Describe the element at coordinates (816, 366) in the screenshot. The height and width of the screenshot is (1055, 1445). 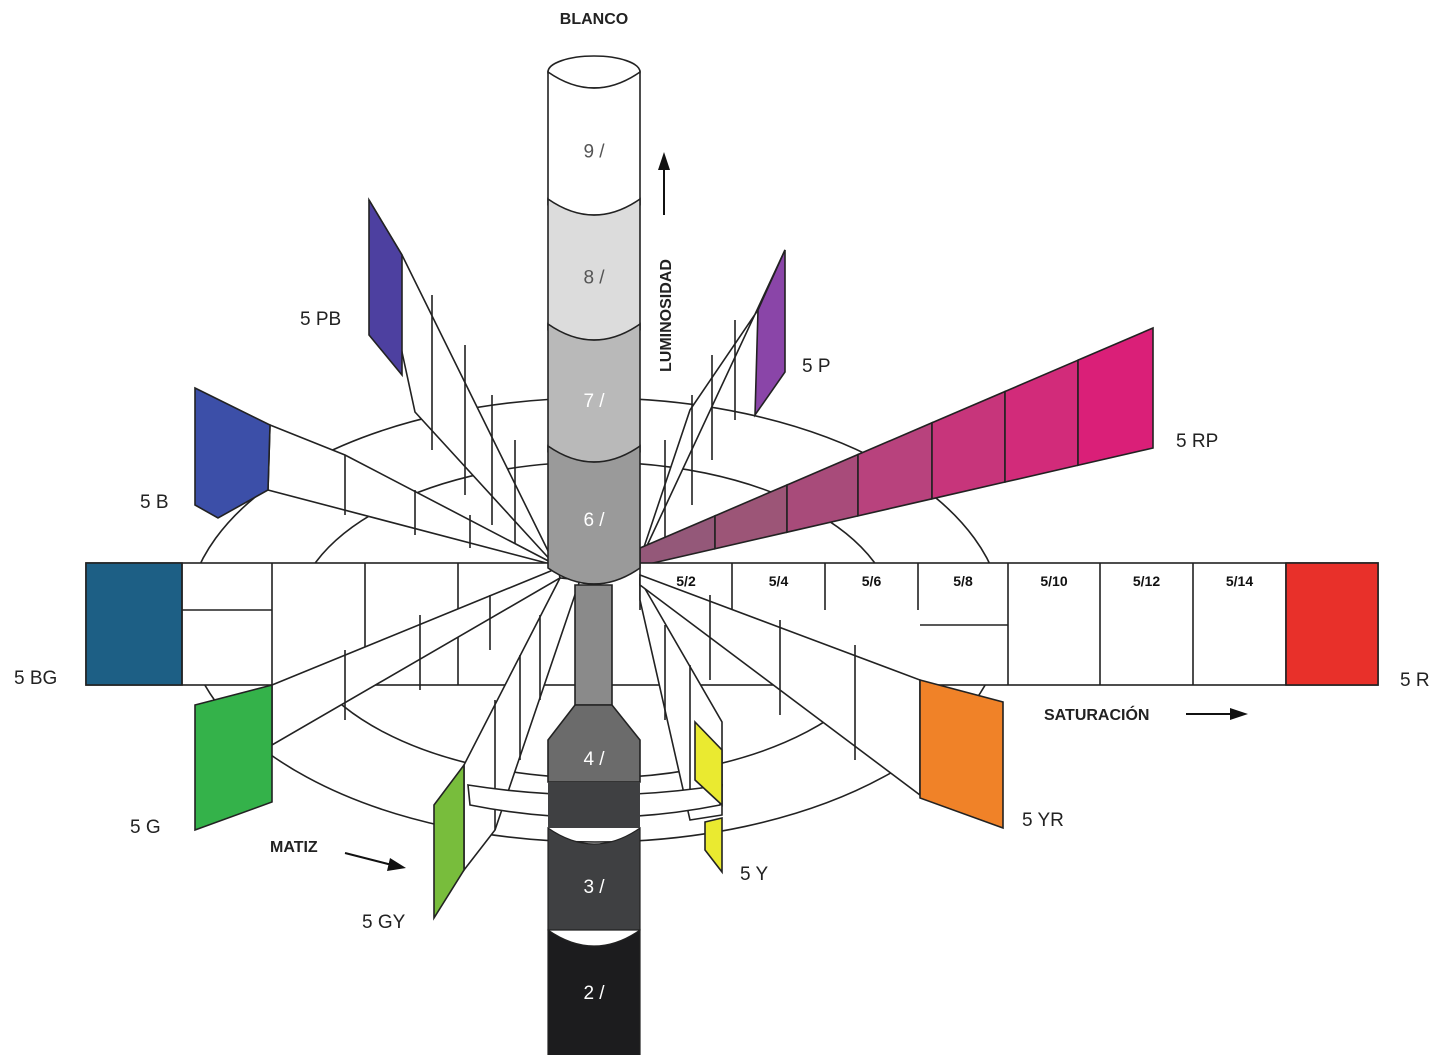
I see `hue-label-5p: 5 P` at that location.